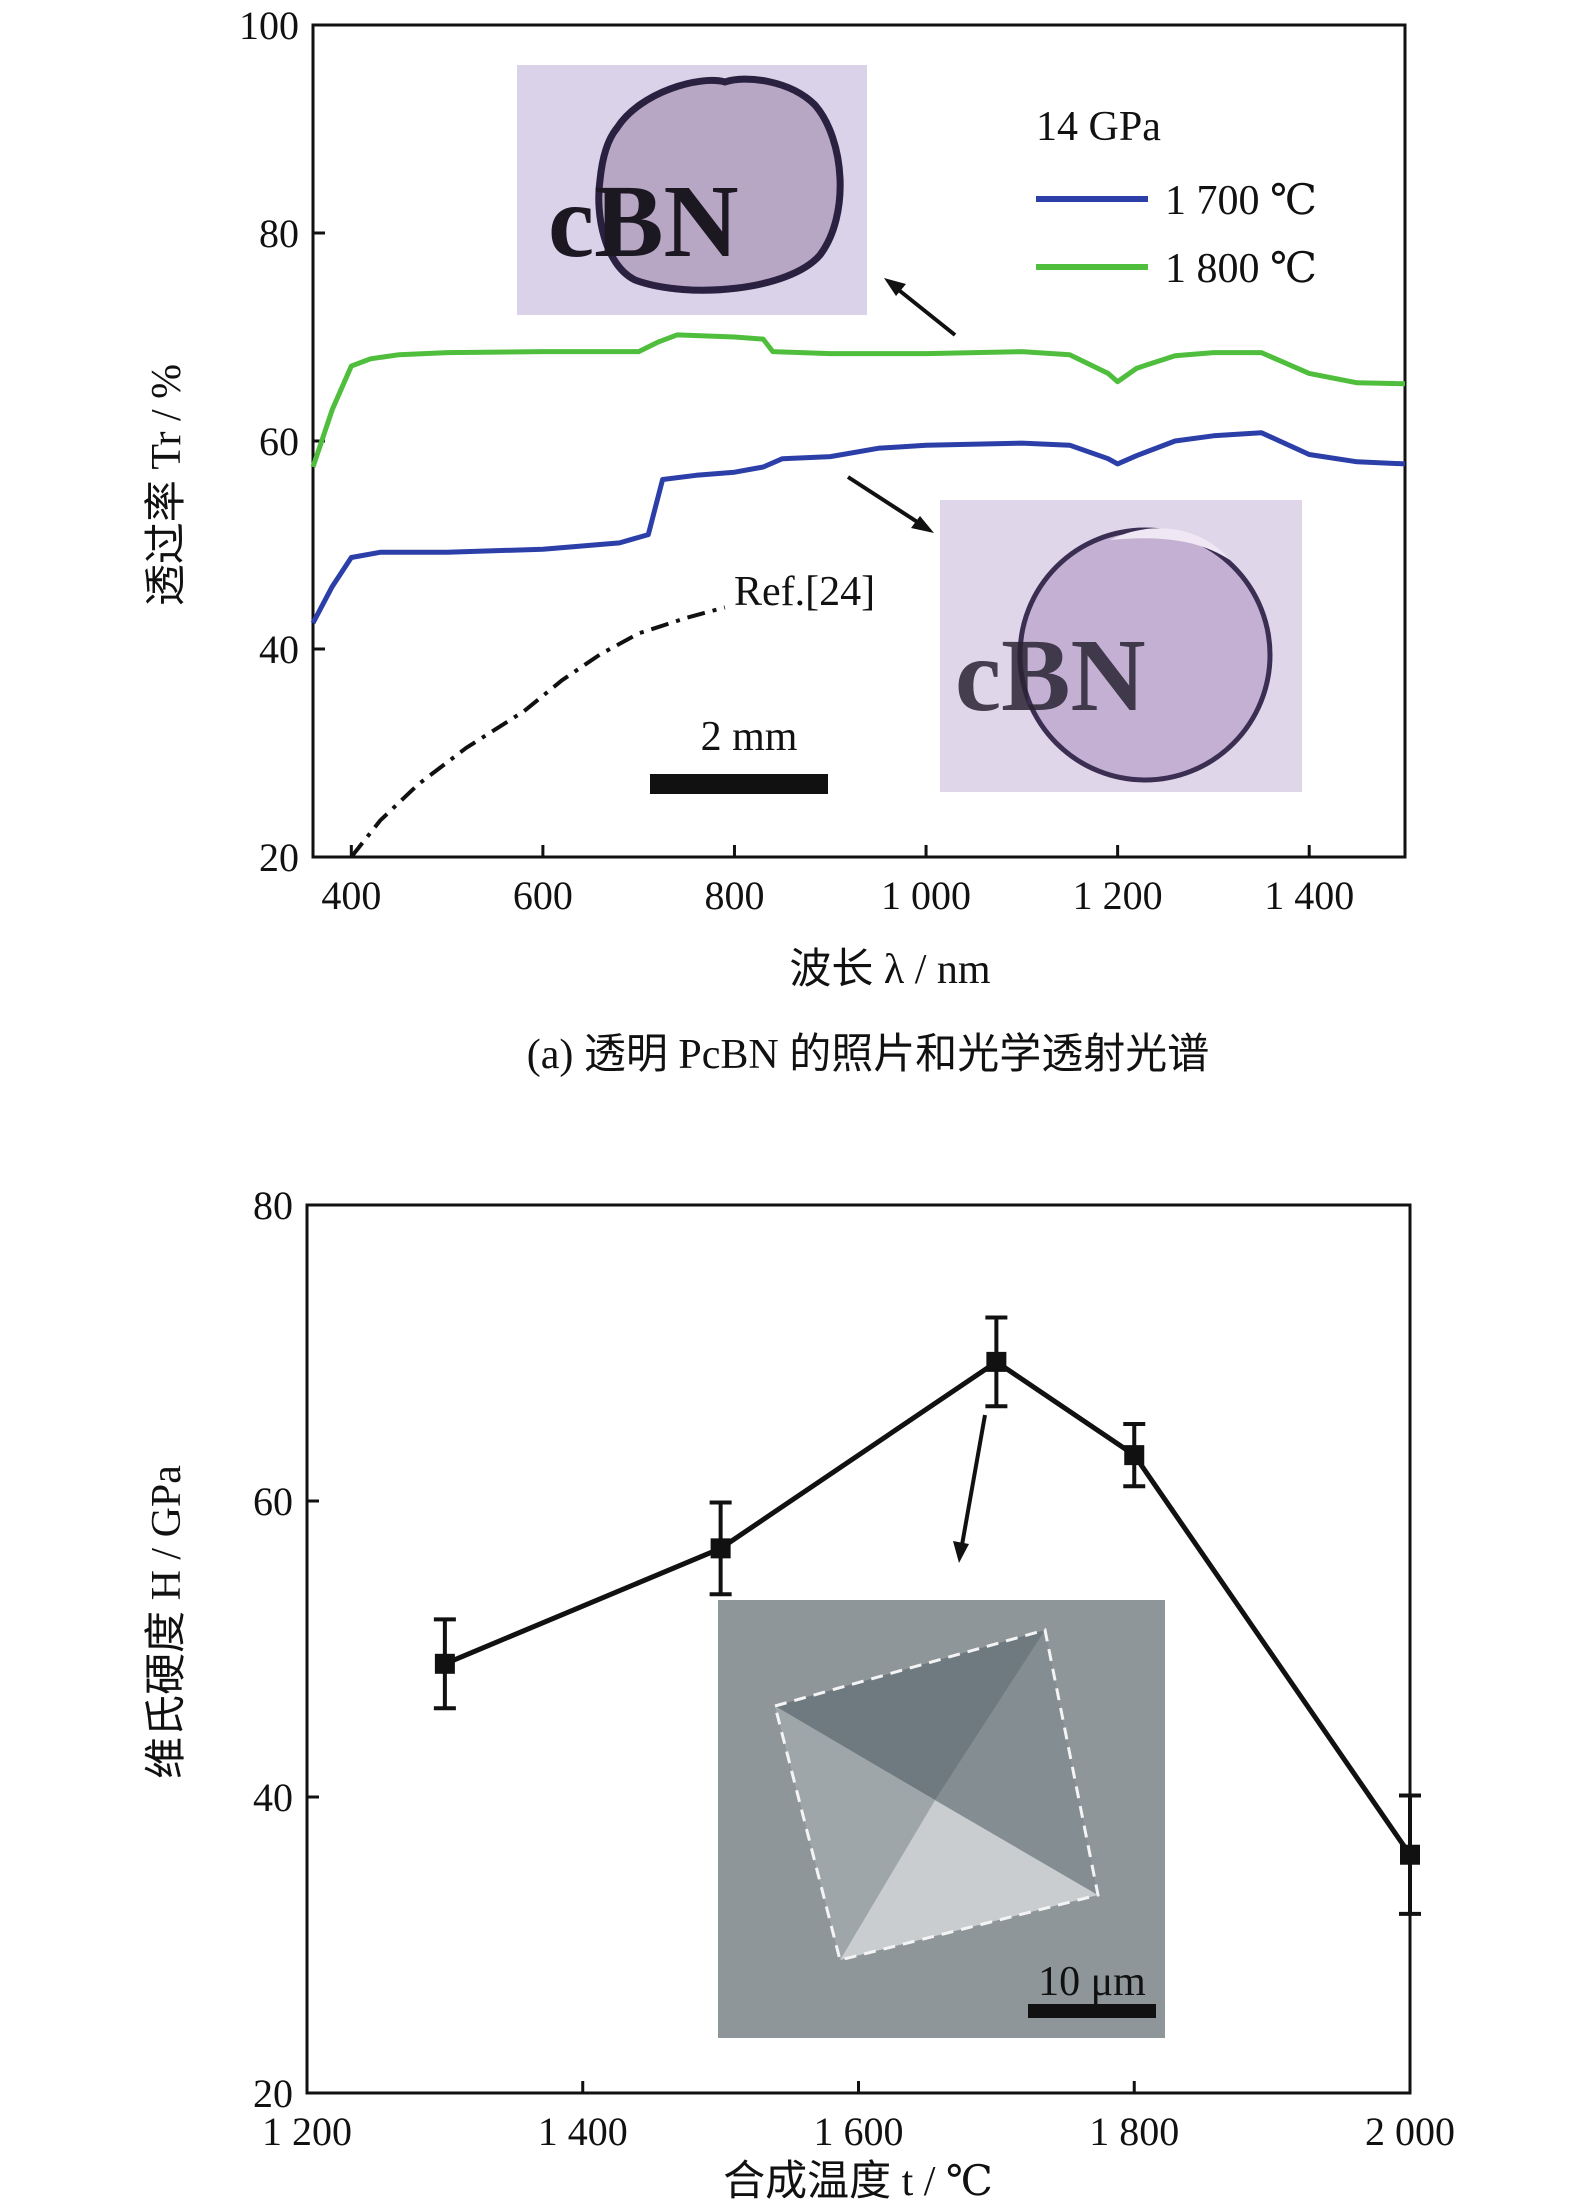 This screenshot has width=1575, height=2206. I want to click on legend-label-1800: 1 800 ℃, so click(1241, 269).